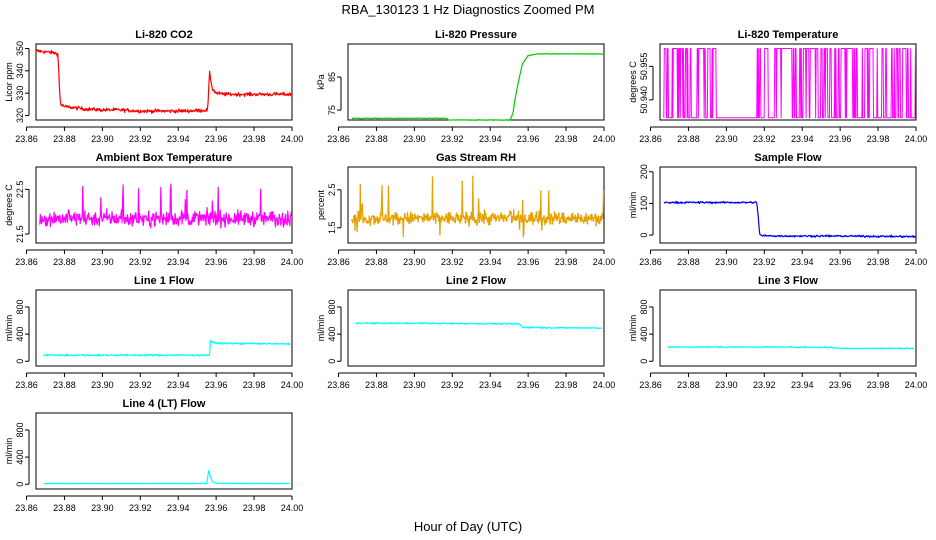 This screenshot has width=936, height=540. What do you see at coordinates (476, 158) in the screenshot?
I see `panel-title: Gas Stream RH` at bounding box center [476, 158].